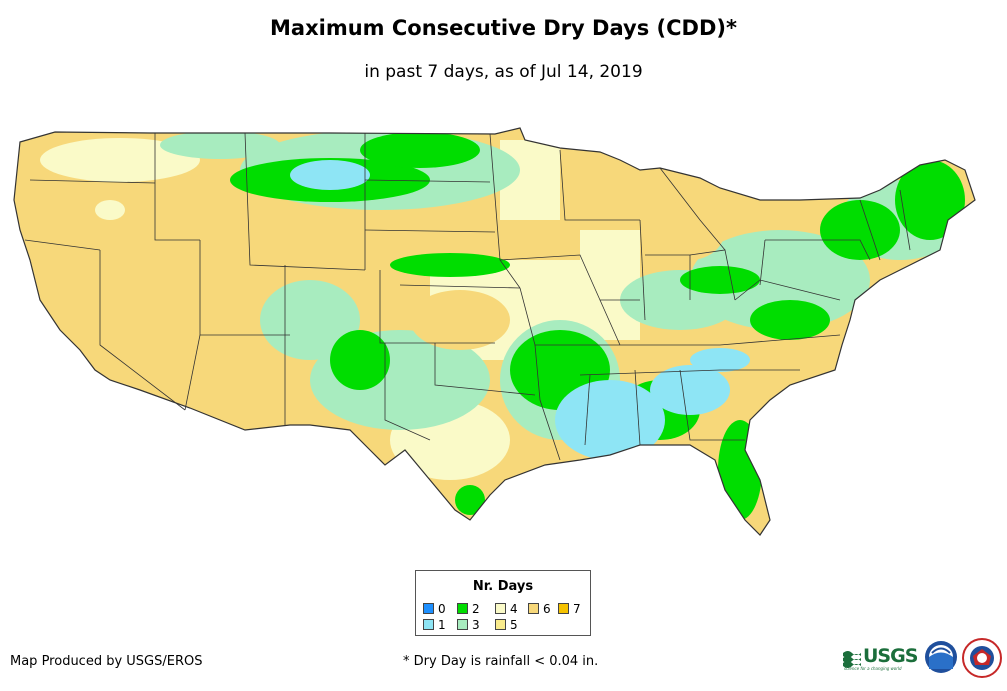  Describe the element at coordinates (476, 625) in the screenshot. I see `legend-label: 3` at that location.